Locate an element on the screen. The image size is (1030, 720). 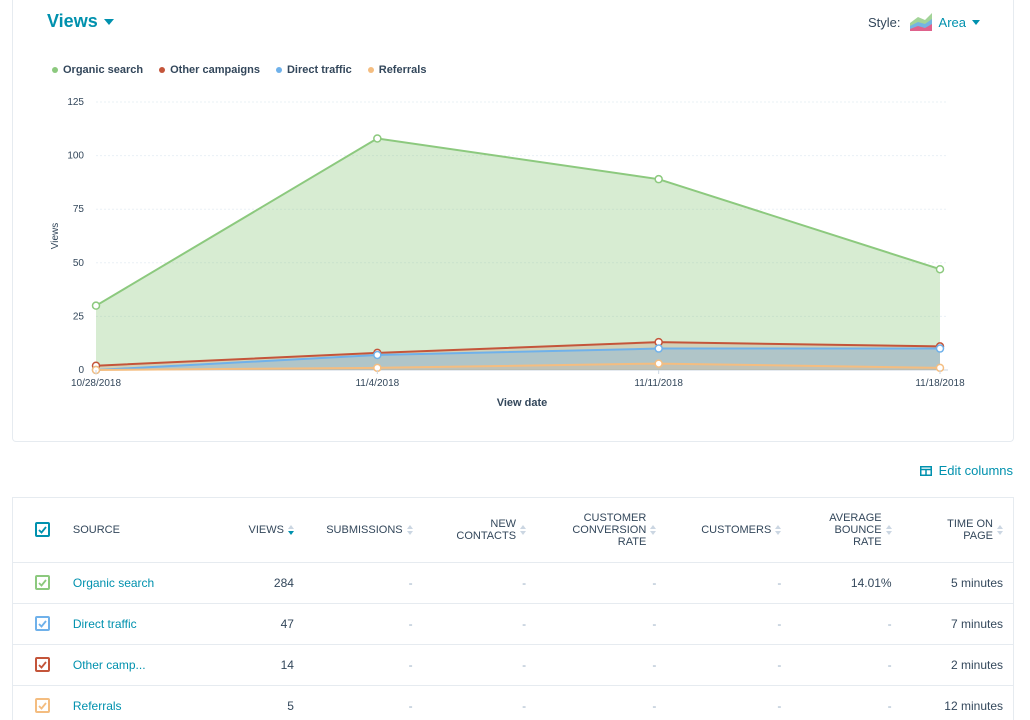
views-cell: 5 is located at coordinates (290, 705).